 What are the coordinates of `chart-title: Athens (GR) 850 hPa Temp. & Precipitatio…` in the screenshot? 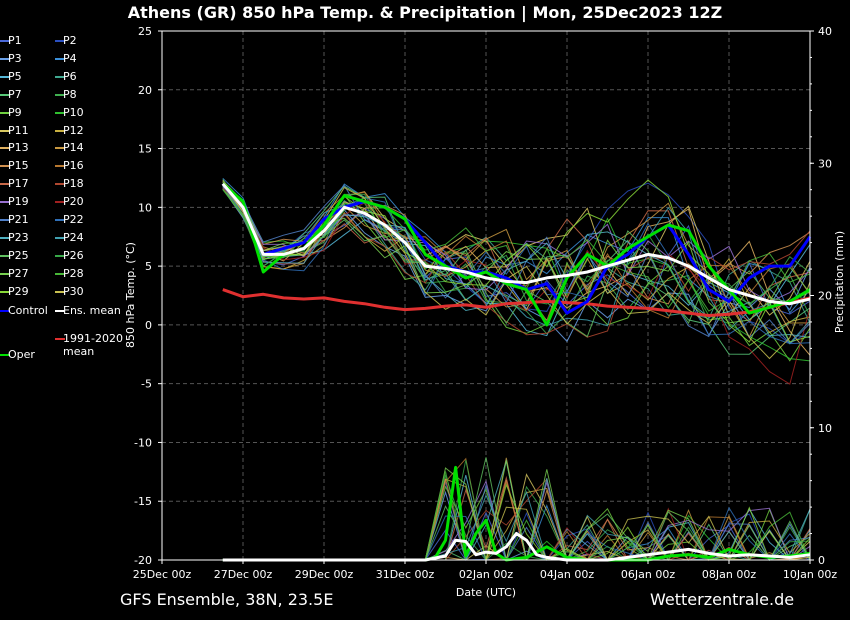 It's located at (425, 12).